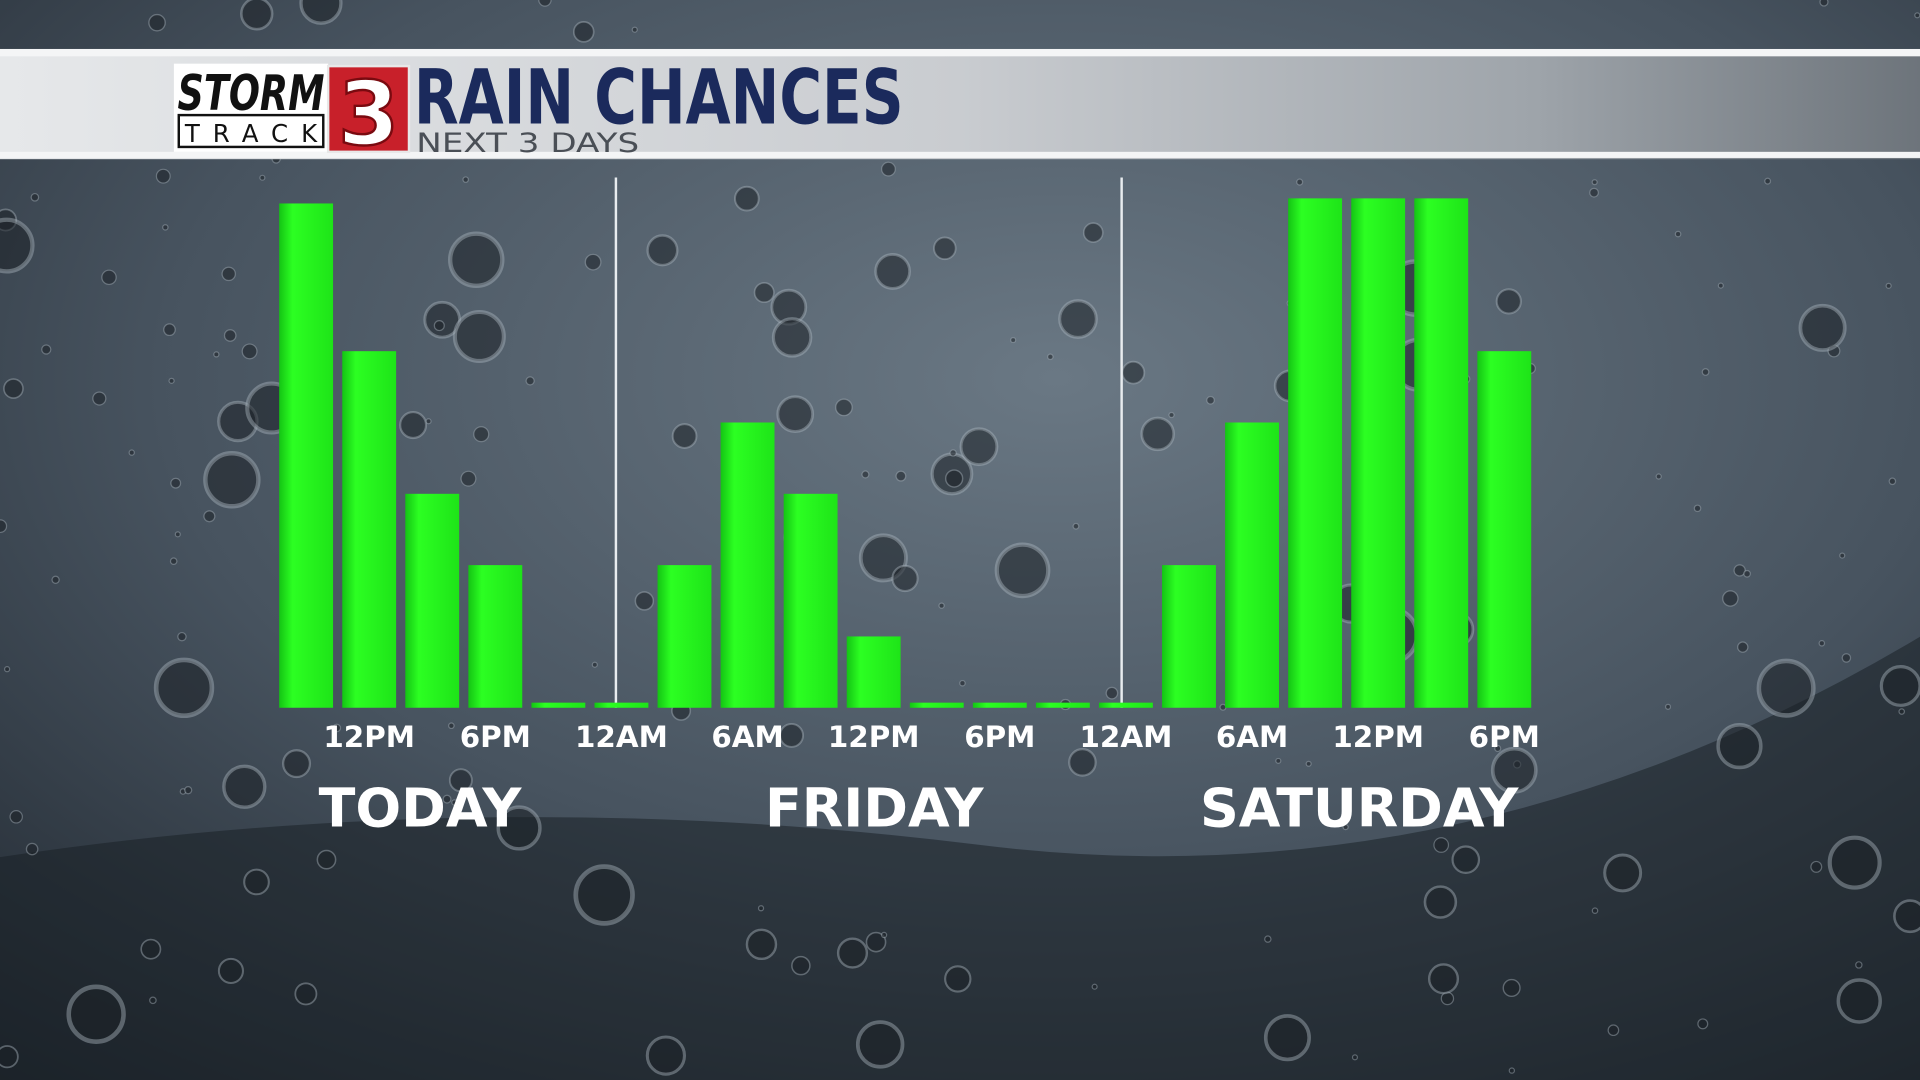 The image size is (1920, 1080). What do you see at coordinates (1252, 737) in the screenshot?
I see `x-tick-label: 6AM` at bounding box center [1252, 737].